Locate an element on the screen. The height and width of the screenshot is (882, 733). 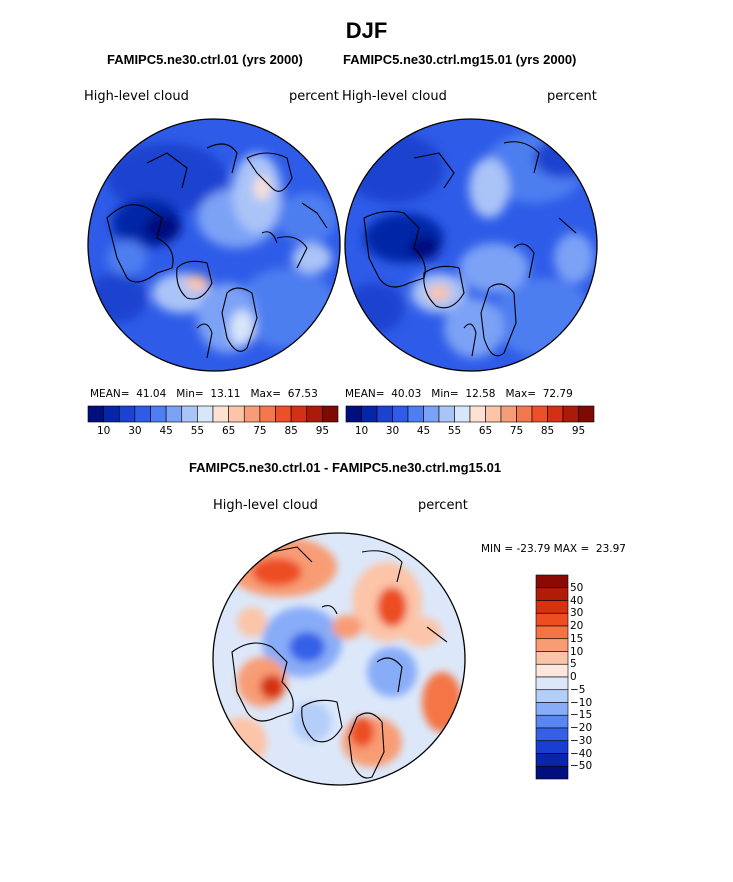
right-mean-value: 40.03 is located at coordinates (406, 394).